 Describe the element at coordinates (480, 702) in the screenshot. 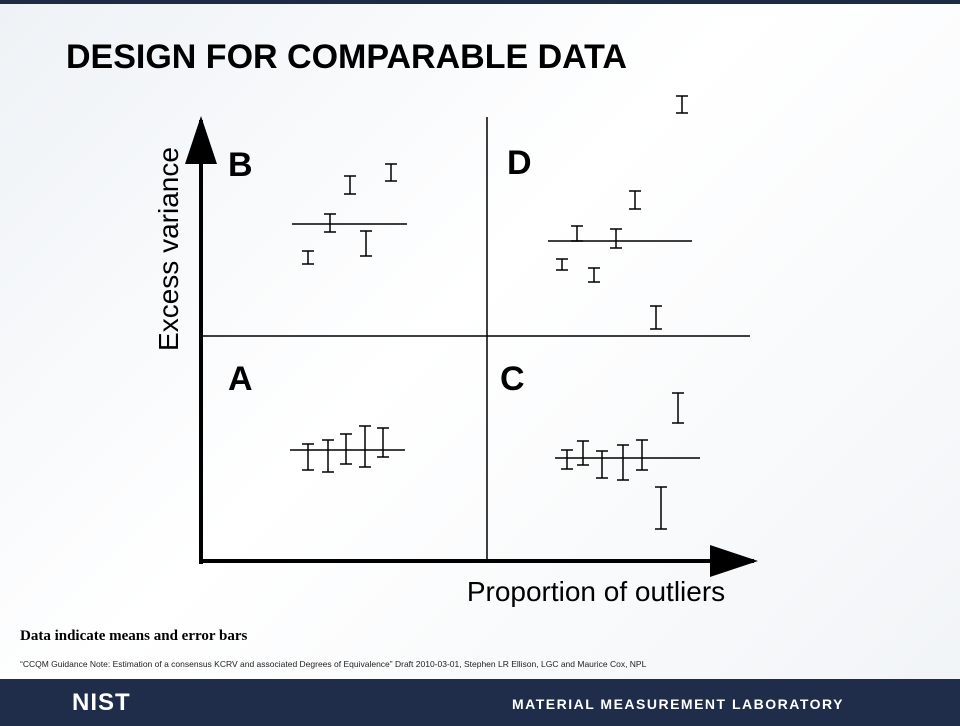

I see `footer: NIST MATERIAL MEASUREMENT LABORATORY` at that location.